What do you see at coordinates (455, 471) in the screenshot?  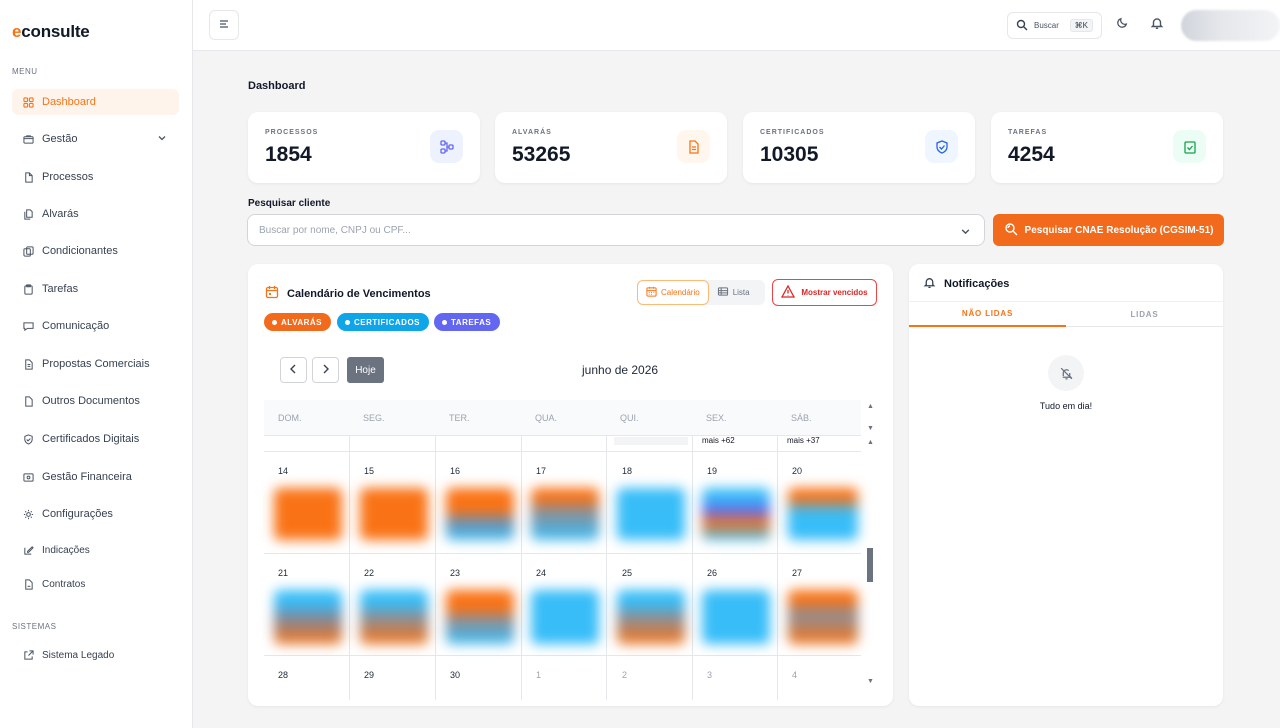 I see `day-number: 16` at bounding box center [455, 471].